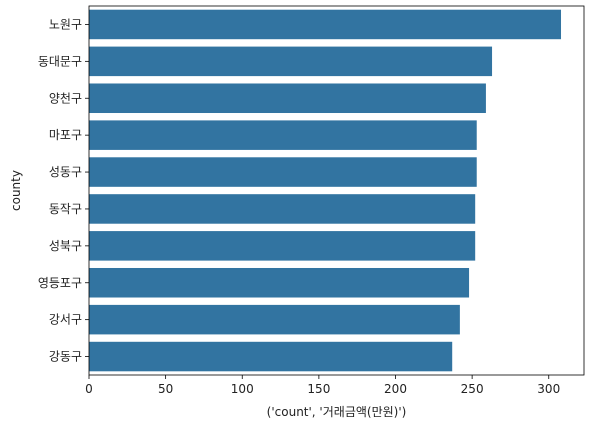 The height and width of the screenshot is (432, 594). Describe the element at coordinates (65, 135) in the screenshot. I see `y-tick-label: 마포구` at that location.